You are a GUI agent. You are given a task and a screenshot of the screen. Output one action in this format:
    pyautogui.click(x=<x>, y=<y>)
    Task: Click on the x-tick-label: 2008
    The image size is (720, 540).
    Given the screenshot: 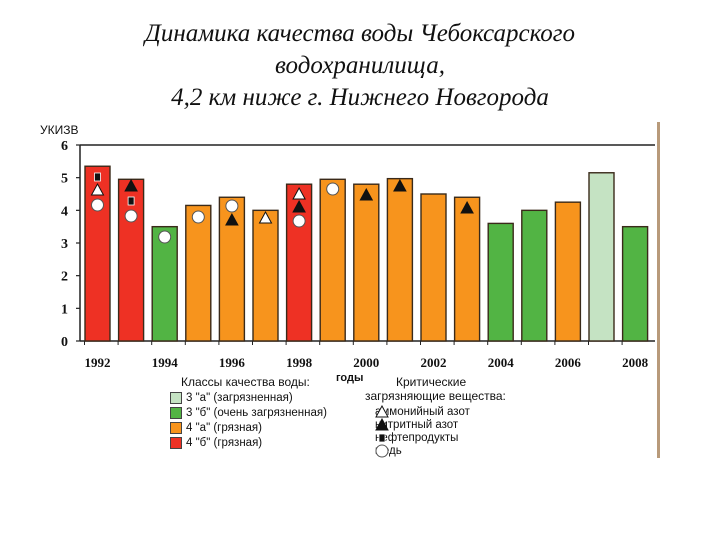 What is the action you would take?
    pyautogui.click(x=635, y=362)
    